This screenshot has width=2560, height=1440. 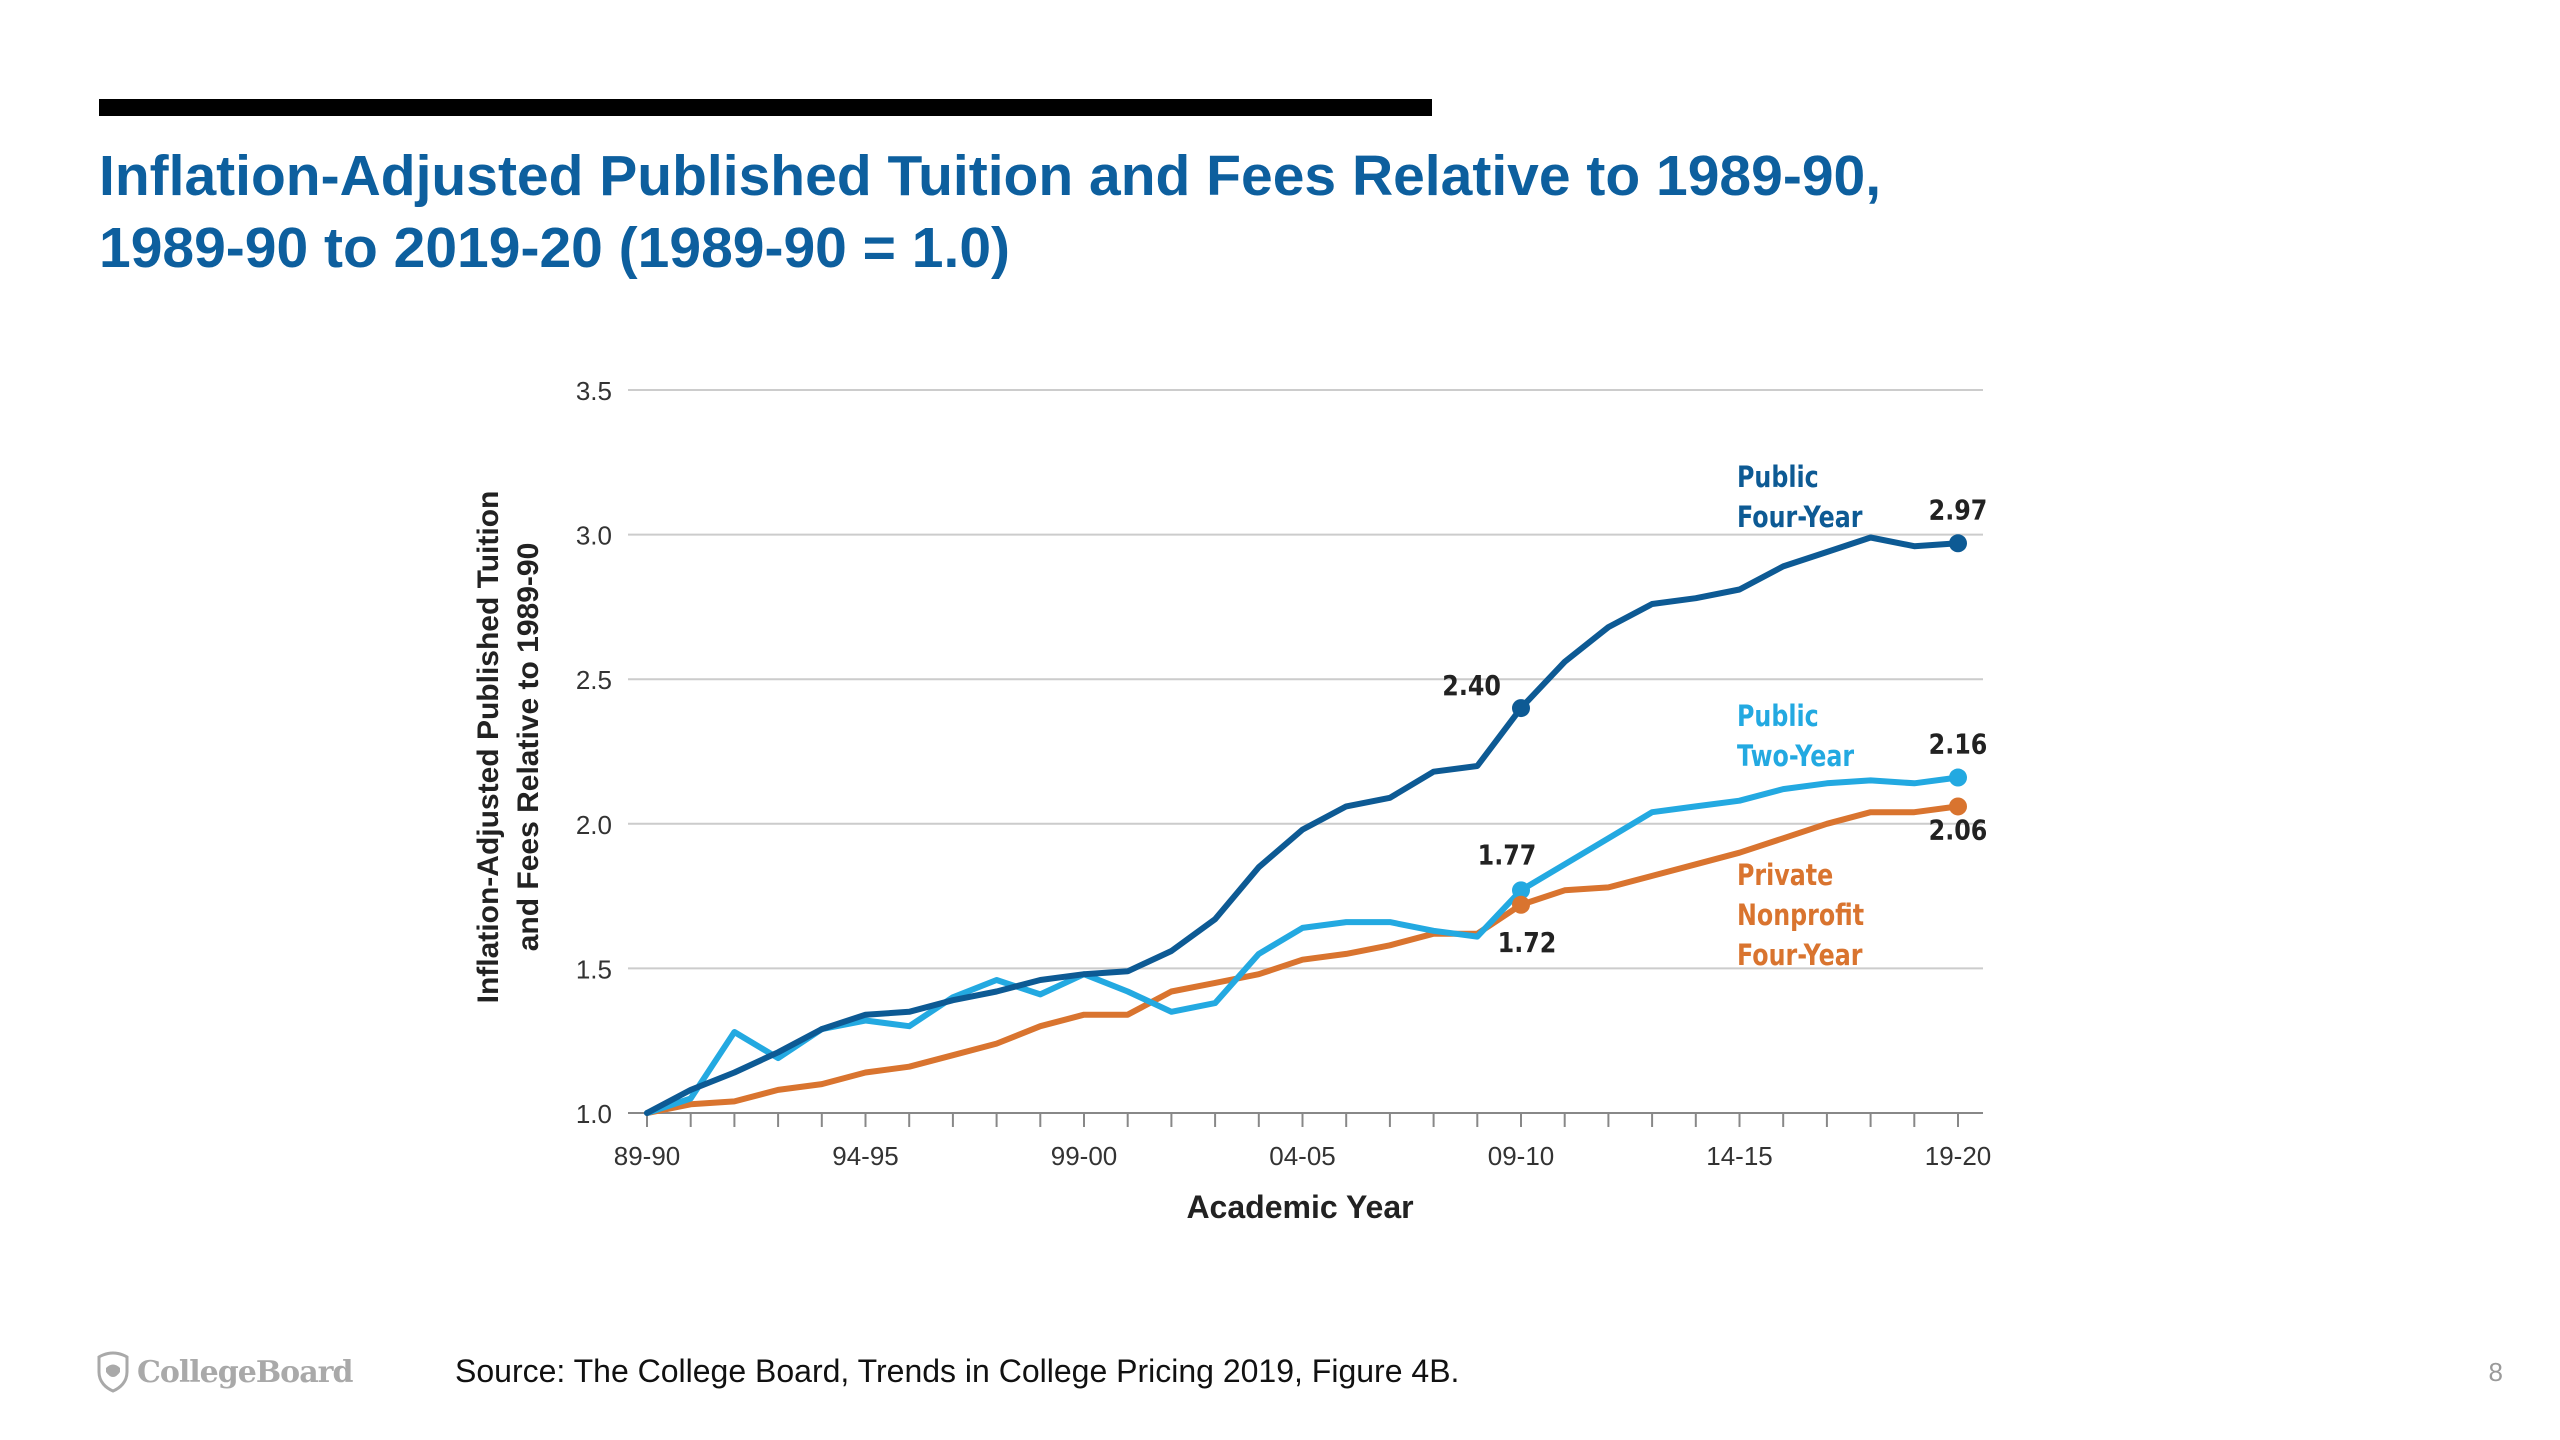 I want to click on data-label: 2.97, so click(x=1958, y=510).